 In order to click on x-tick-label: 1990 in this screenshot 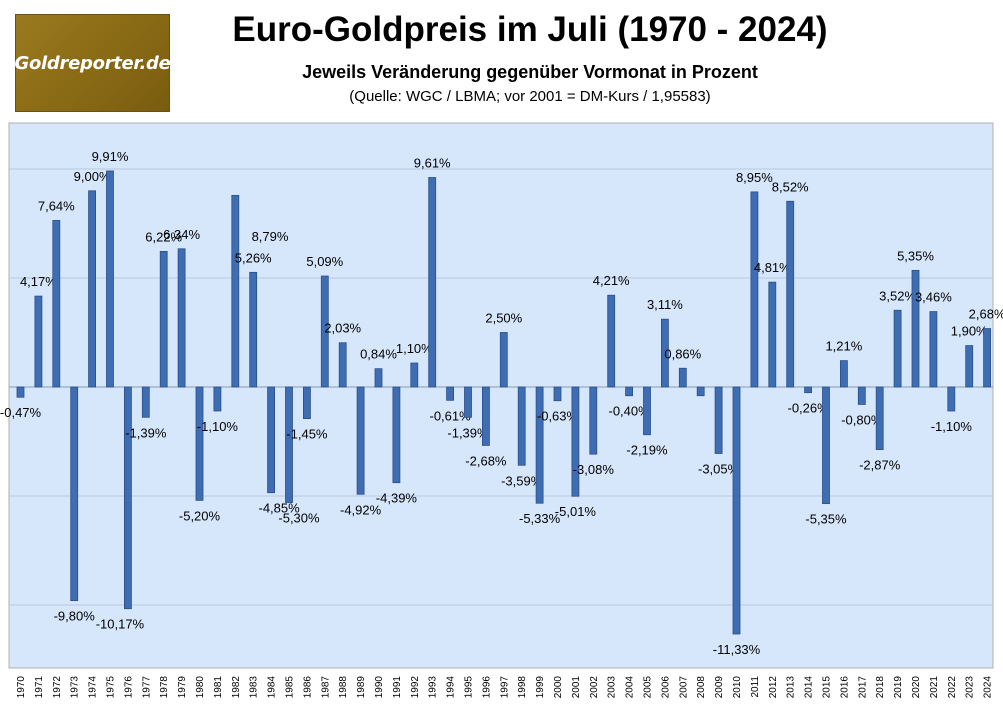, I will do `click(379, 687)`.